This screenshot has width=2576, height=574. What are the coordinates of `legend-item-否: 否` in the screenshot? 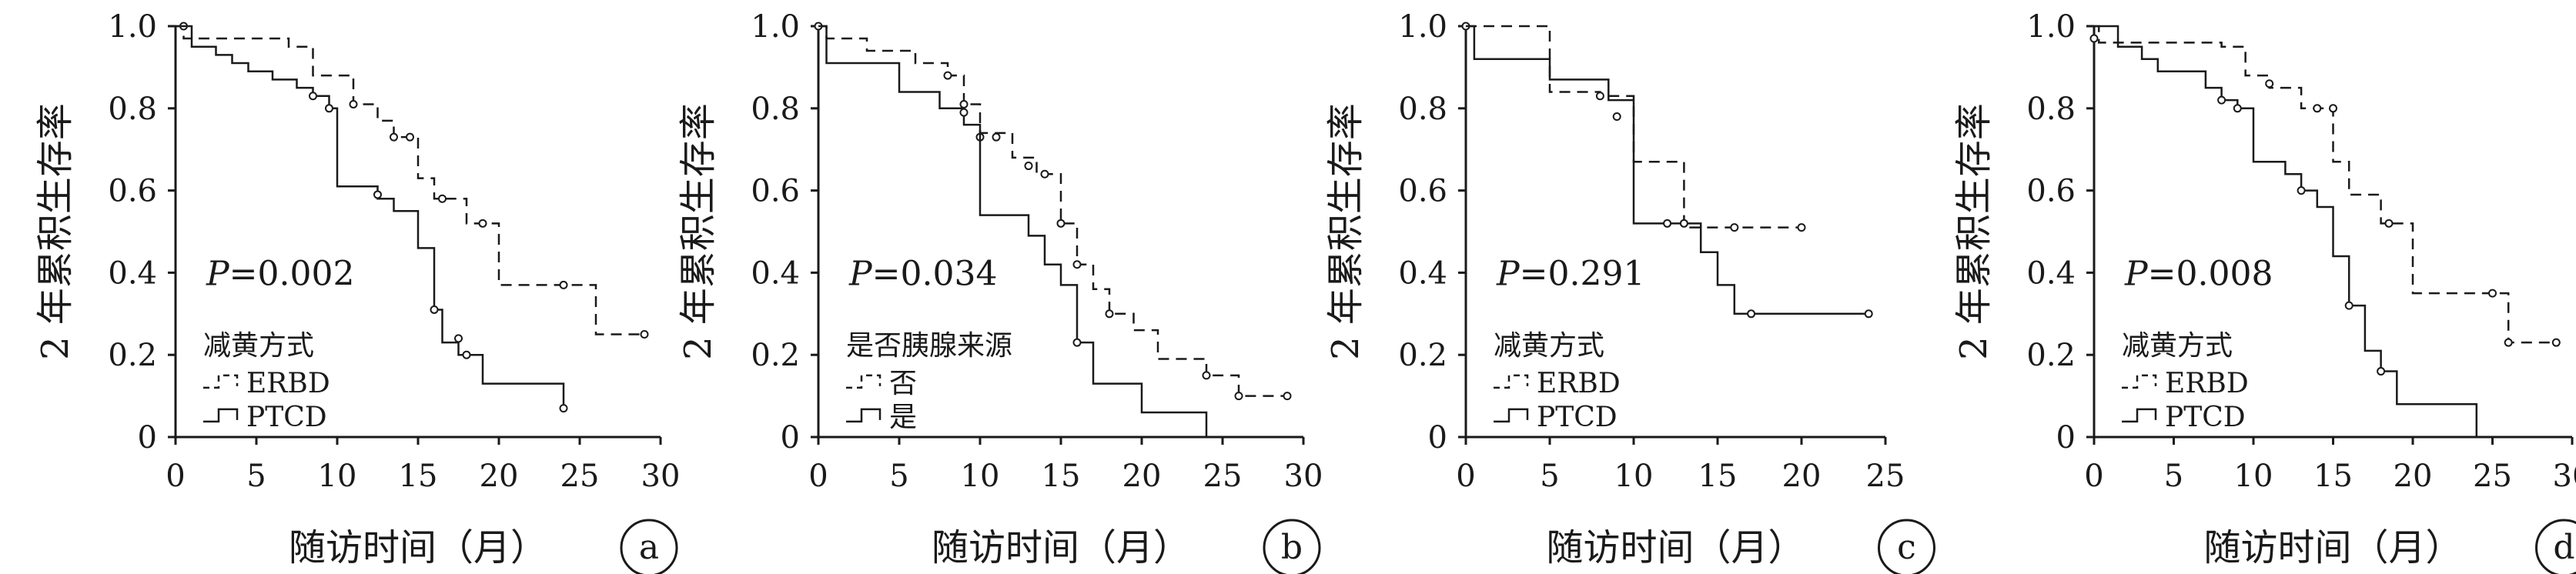 It's located at (881, 383).